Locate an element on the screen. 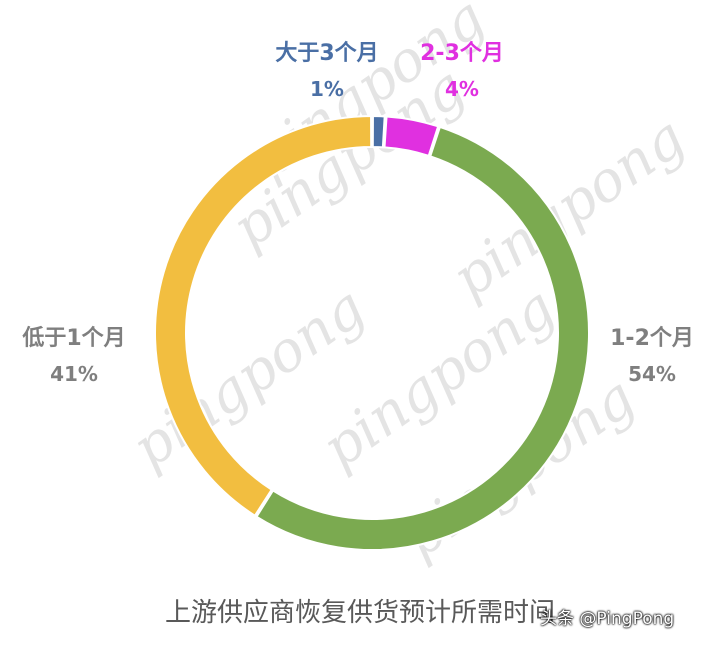 This screenshot has width=720, height=646. slice-label-name: 低于1个月 is located at coordinates (73, 338).